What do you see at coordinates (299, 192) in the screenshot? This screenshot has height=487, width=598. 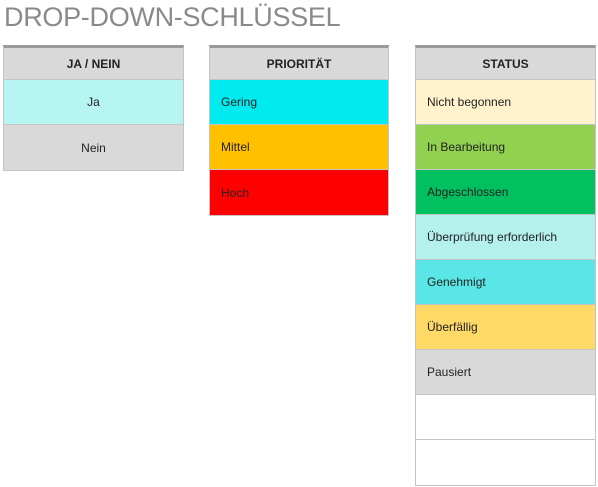 I see `priority-row-hoch: Hoch` at bounding box center [299, 192].